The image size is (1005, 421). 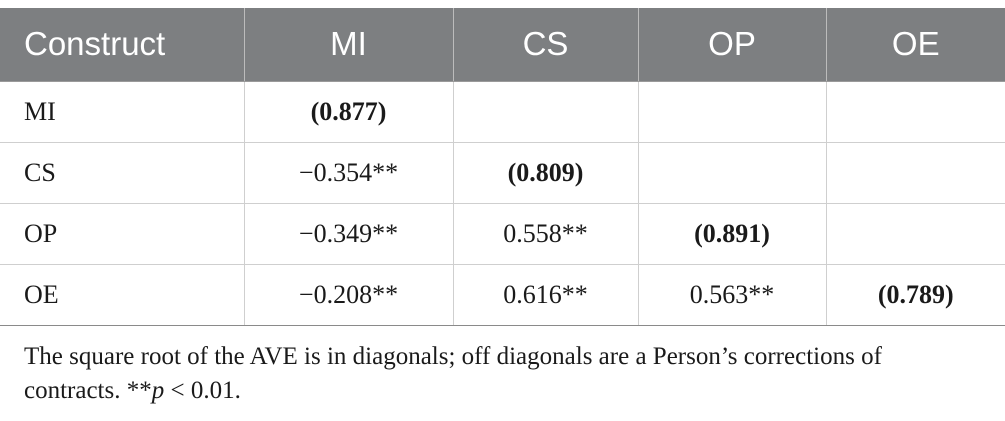 I want to click on diagonal-cell: (0.809), so click(x=545, y=173).